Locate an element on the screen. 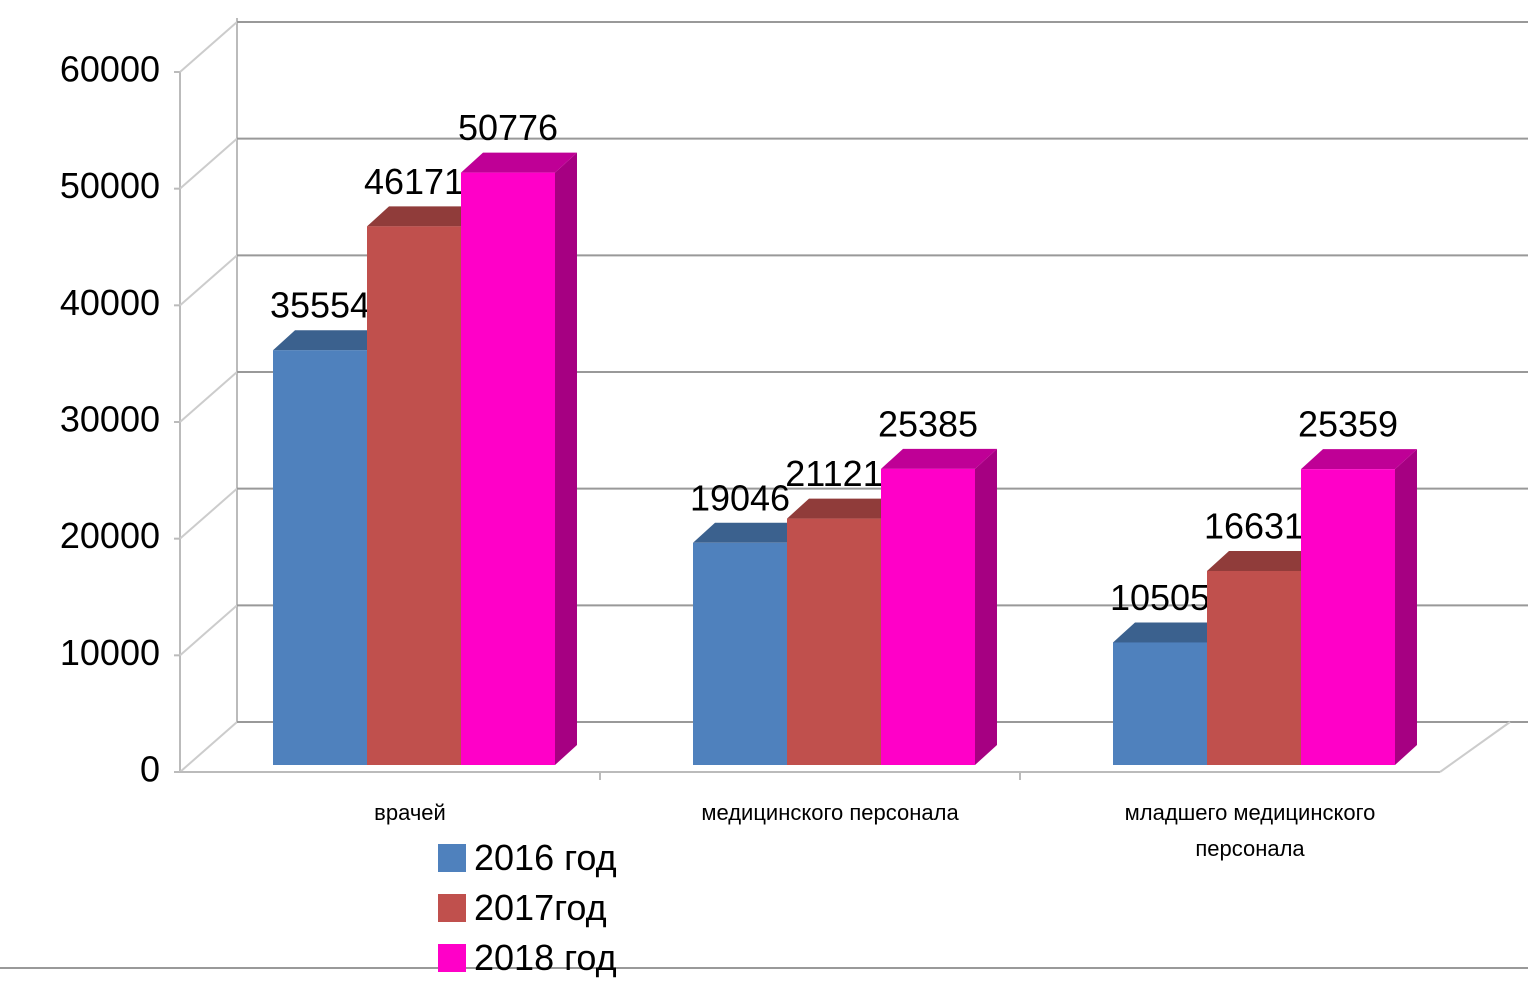  x-tick-label: медицинского персонала is located at coordinates (830, 812).